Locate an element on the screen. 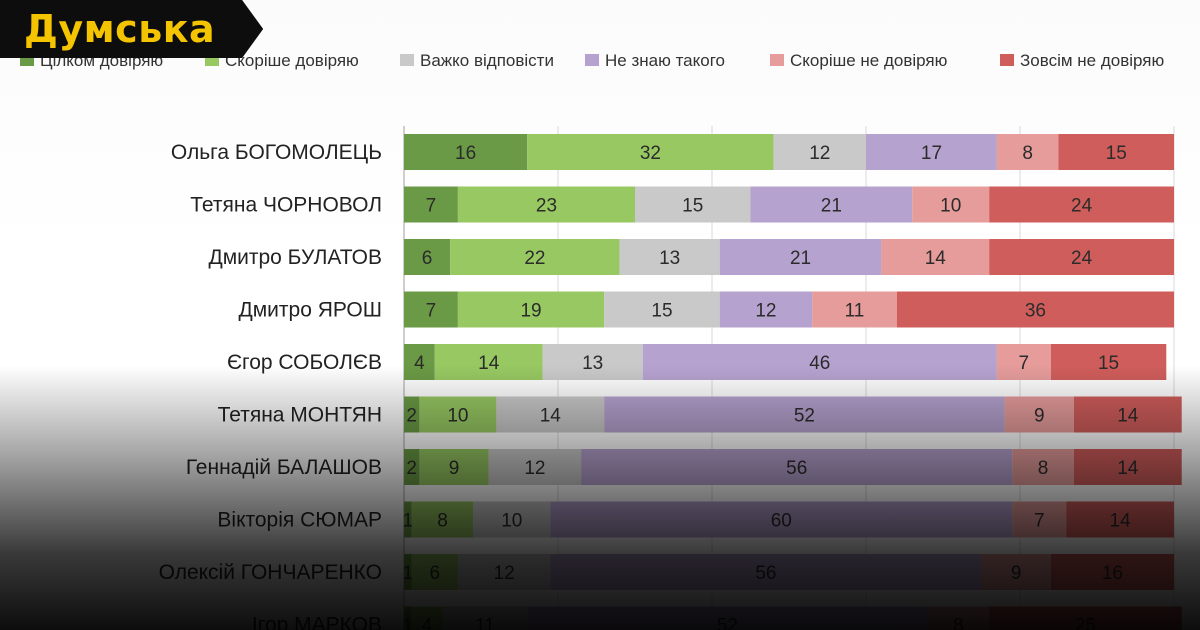  legend-label: Зовсім не довіряю is located at coordinates (1092, 60).